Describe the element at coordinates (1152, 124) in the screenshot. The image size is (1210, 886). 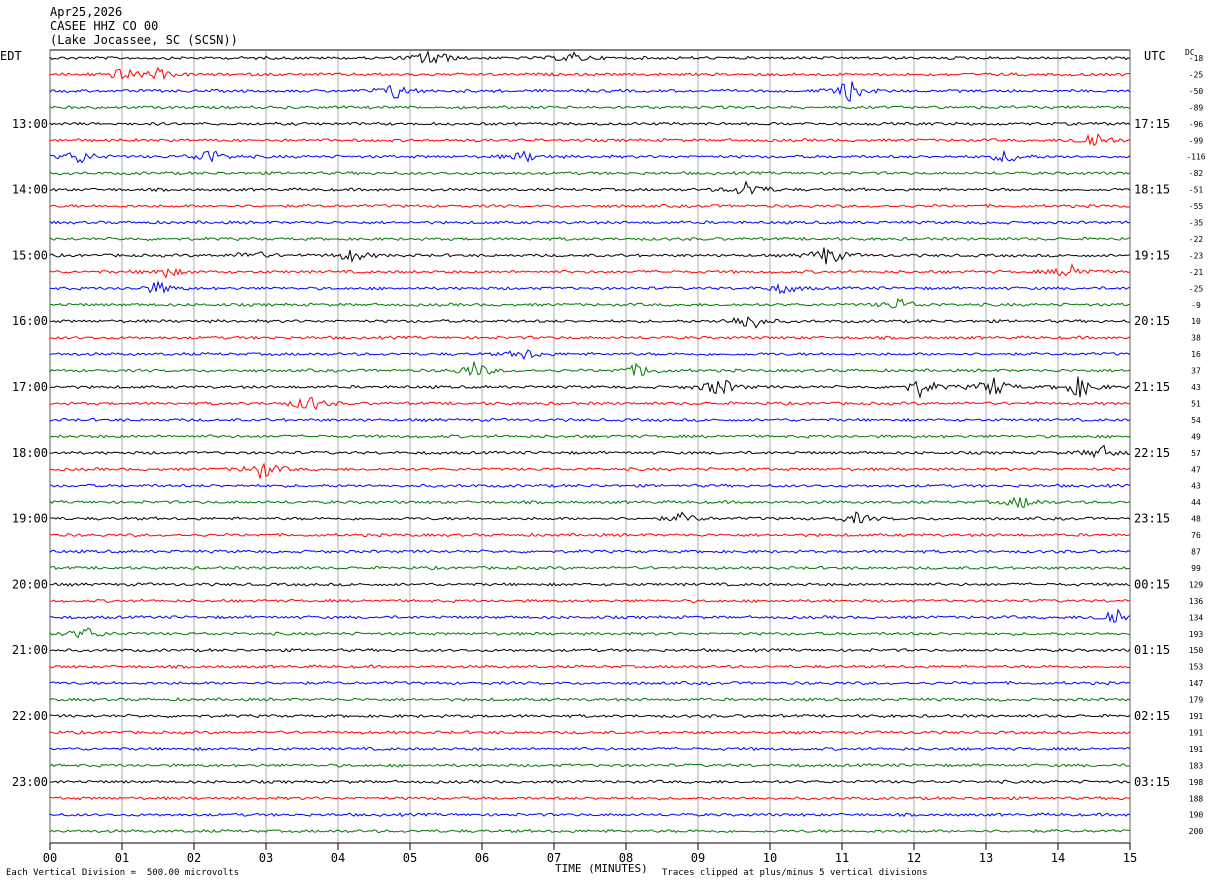
I see `right-hour-label-1715: 17:15` at that location.